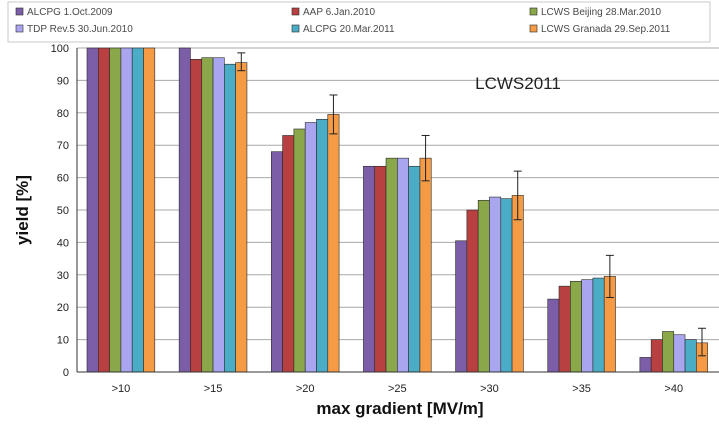 The height and width of the screenshot is (426, 719). Describe the element at coordinates (63, 114) in the screenshot. I see `y-tick-label: 80` at that location.